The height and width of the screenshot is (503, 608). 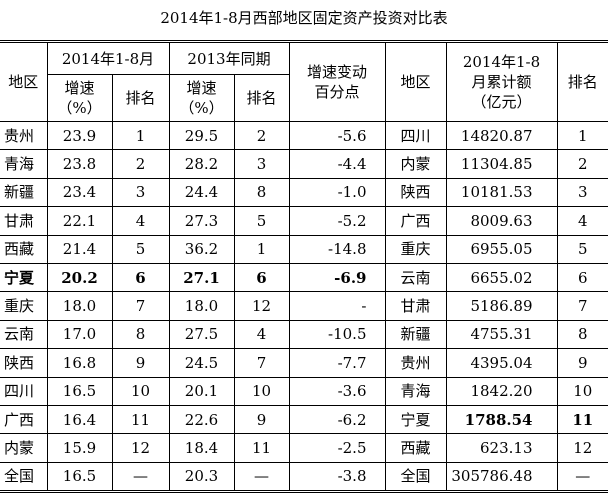 I want to click on rank-2013-cell: 10, so click(x=261, y=391).